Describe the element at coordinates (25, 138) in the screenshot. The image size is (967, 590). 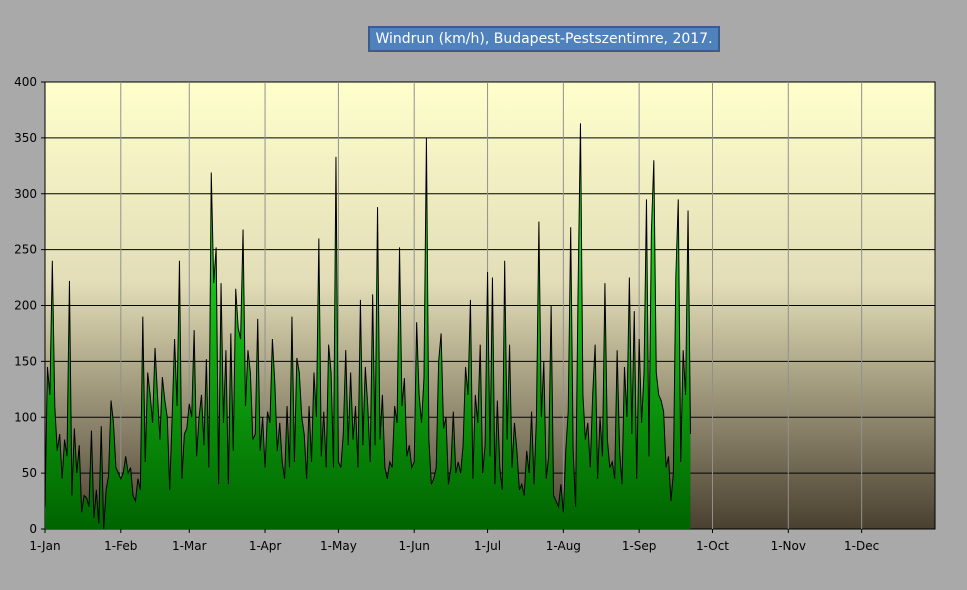
I see `y-tick-label: 350` at that location.